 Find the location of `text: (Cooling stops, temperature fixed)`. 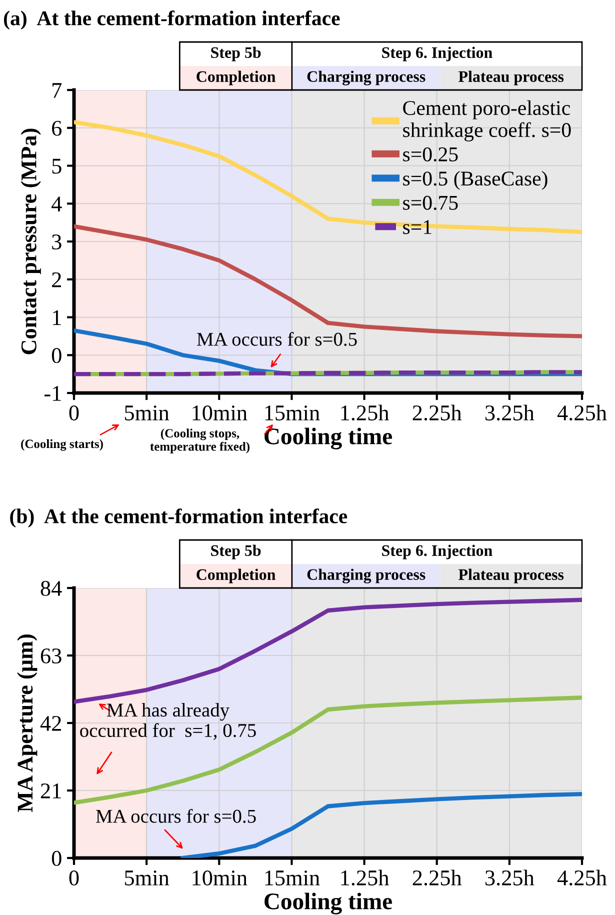

text: (Cooling stops, temperature fixed) is located at coordinates (200, 441).